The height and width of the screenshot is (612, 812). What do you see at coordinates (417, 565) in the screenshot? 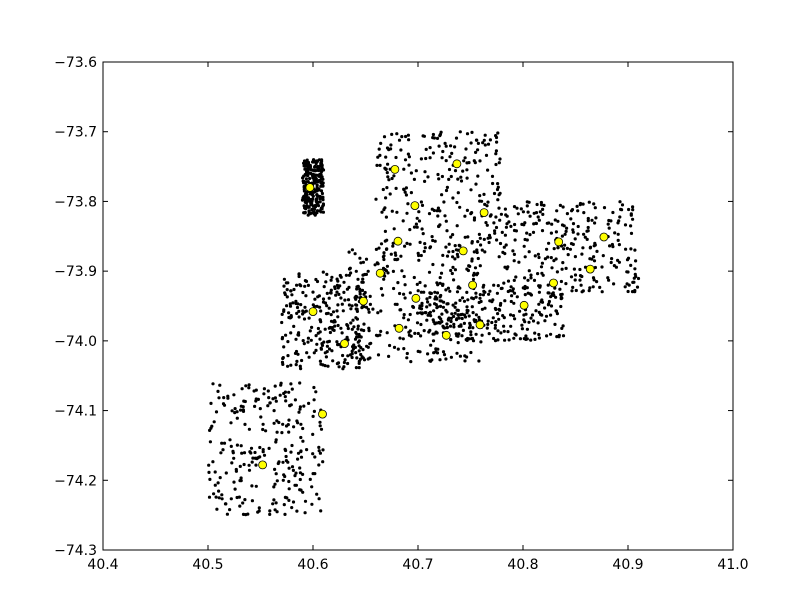
I see `x-tick-label: 40.7` at bounding box center [417, 565].